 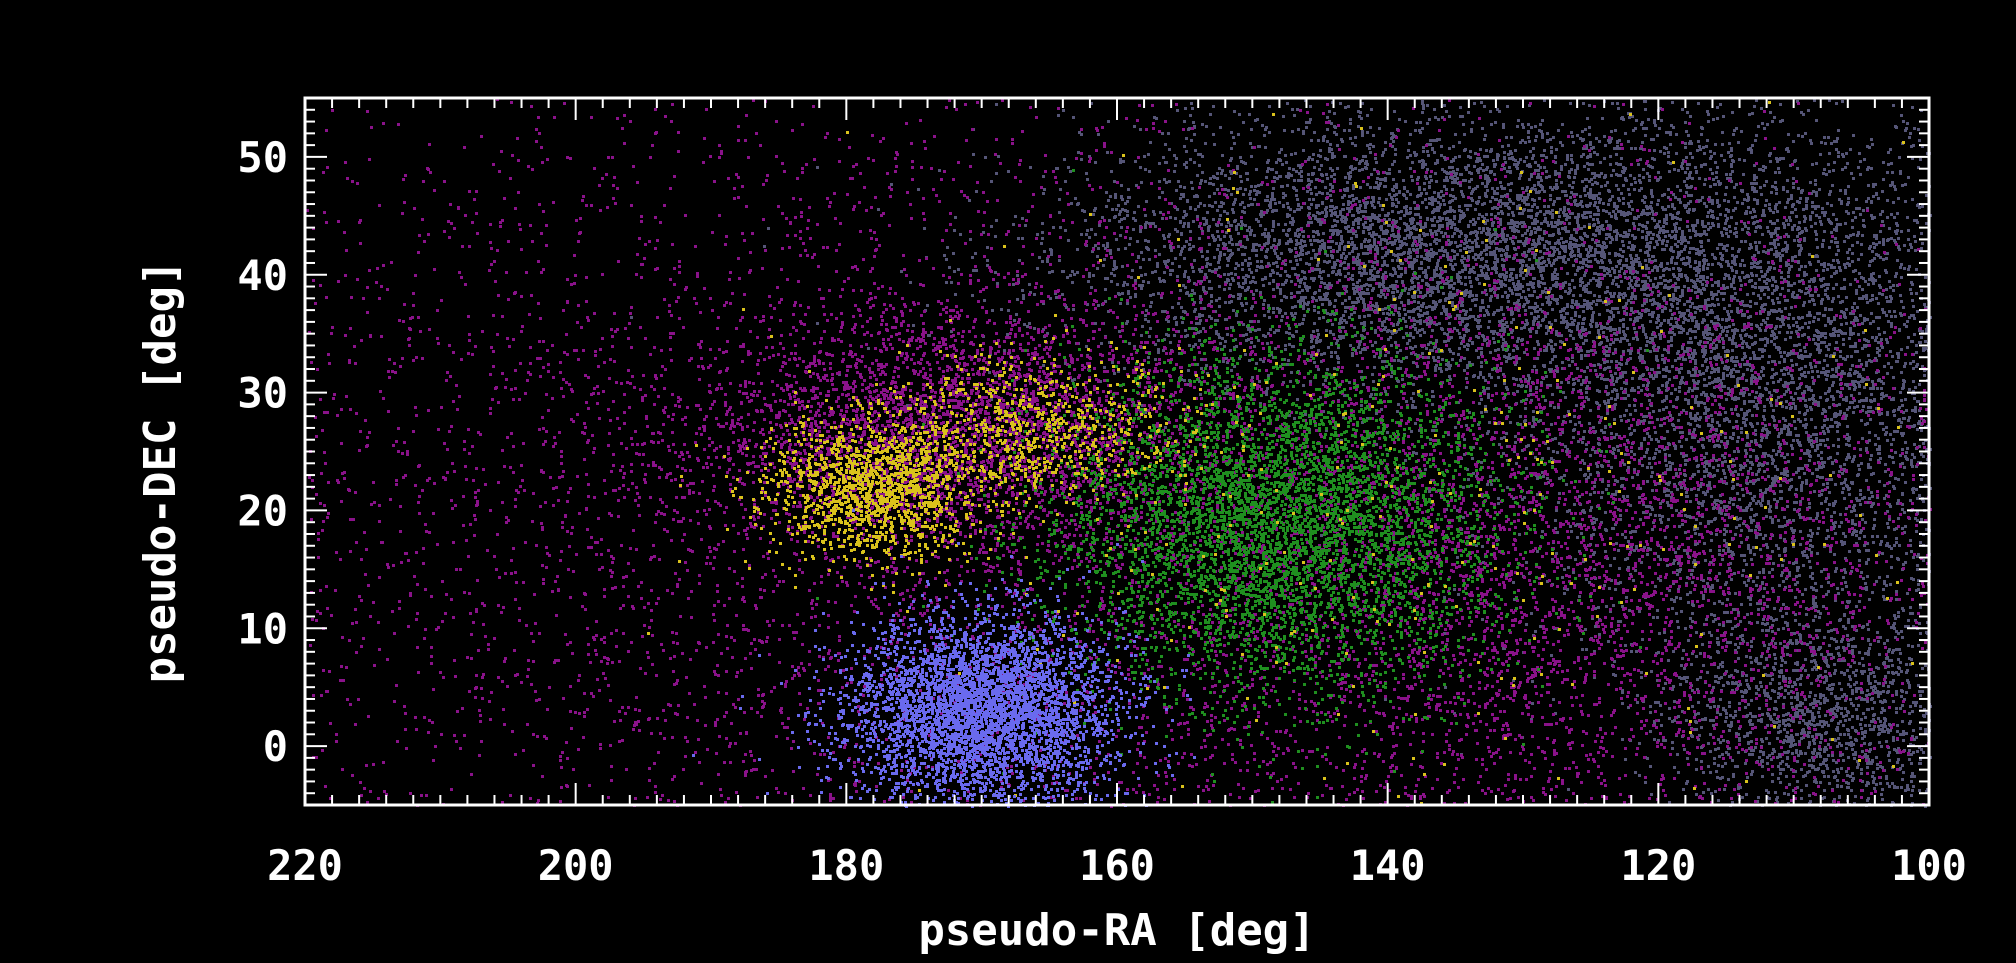 What do you see at coordinates (846, 865) in the screenshot?
I see `x-tick-label: 180` at bounding box center [846, 865].